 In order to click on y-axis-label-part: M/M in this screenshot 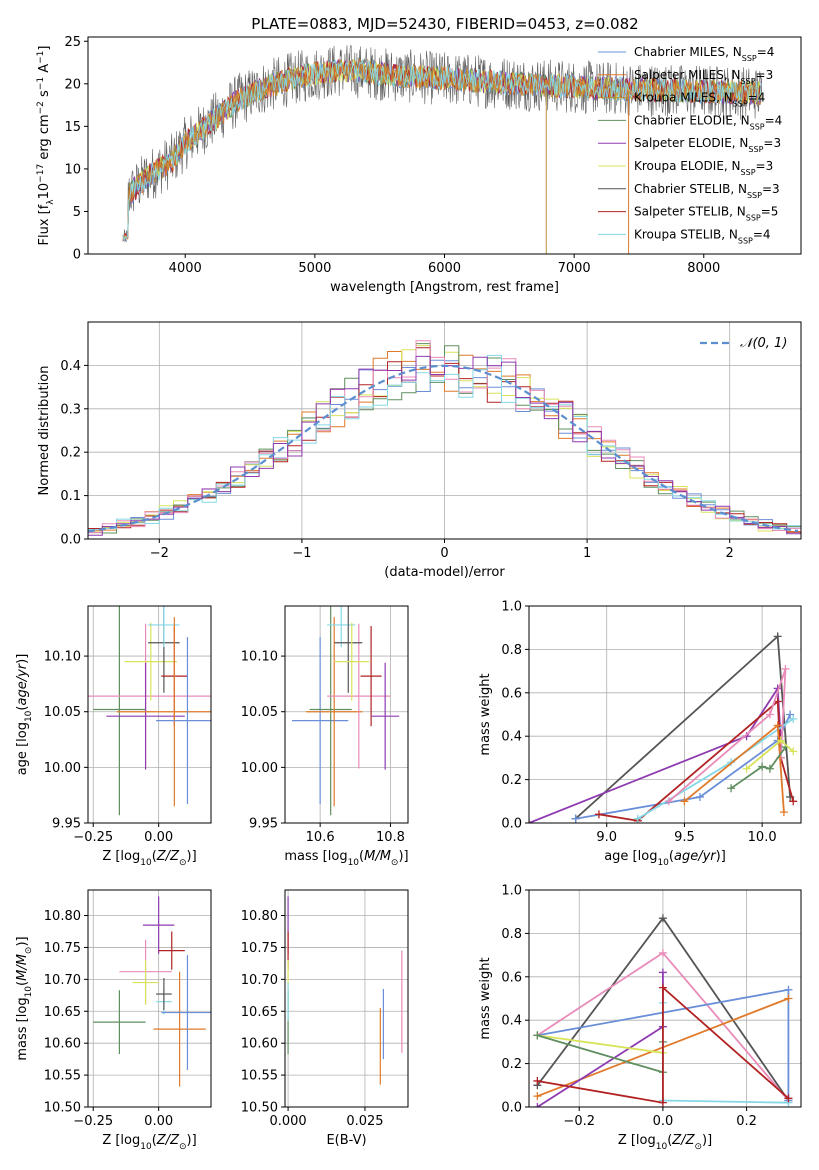, I will do `click(22, 967)`.